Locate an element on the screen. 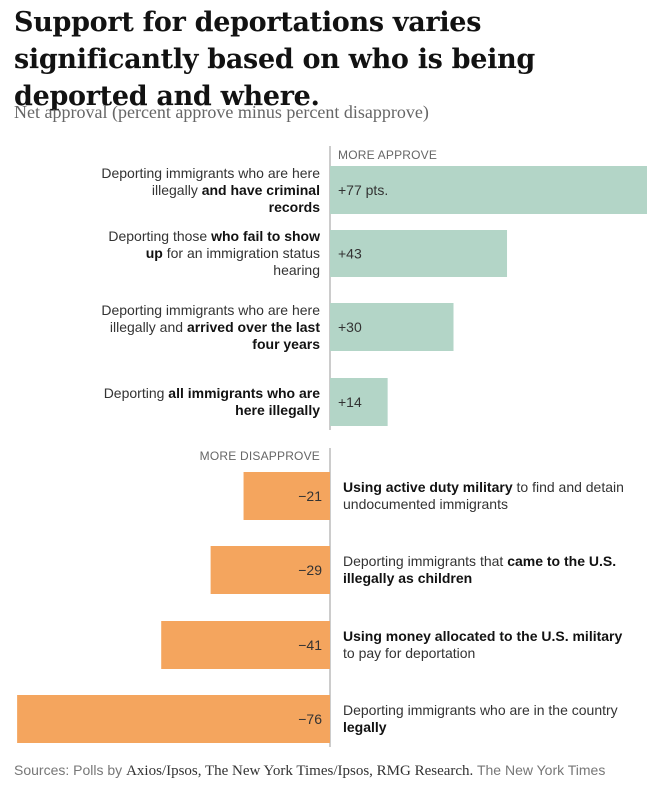  bar-value-label: −21 is located at coordinates (310, 496).